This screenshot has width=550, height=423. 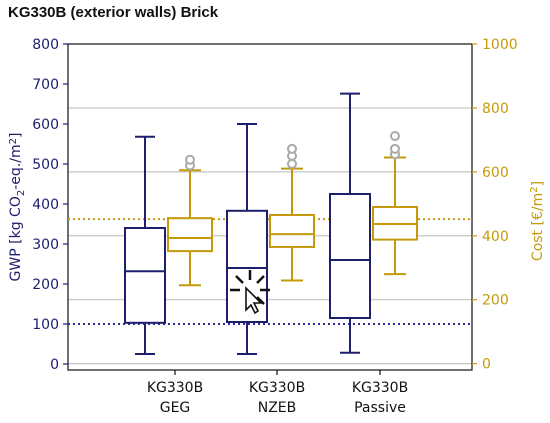 I want to click on chart-title: KG330B (exterior walls) Brick, so click(x=113, y=12).